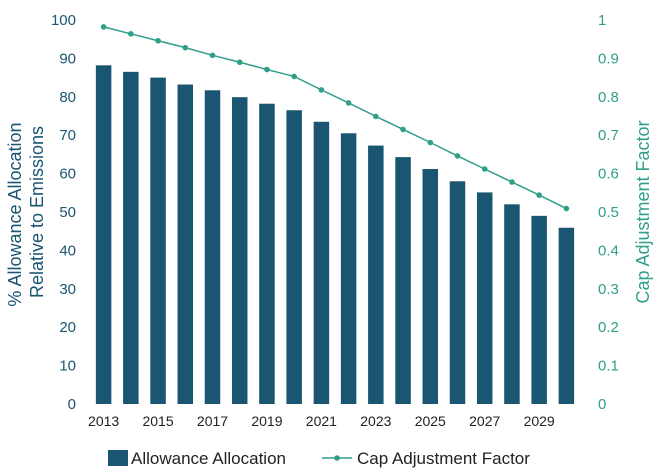 The width and height of the screenshot is (660, 474). Describe the element at coordinates (67, 366) in the screenshot. I see `left-tick-label: 10` at that location.